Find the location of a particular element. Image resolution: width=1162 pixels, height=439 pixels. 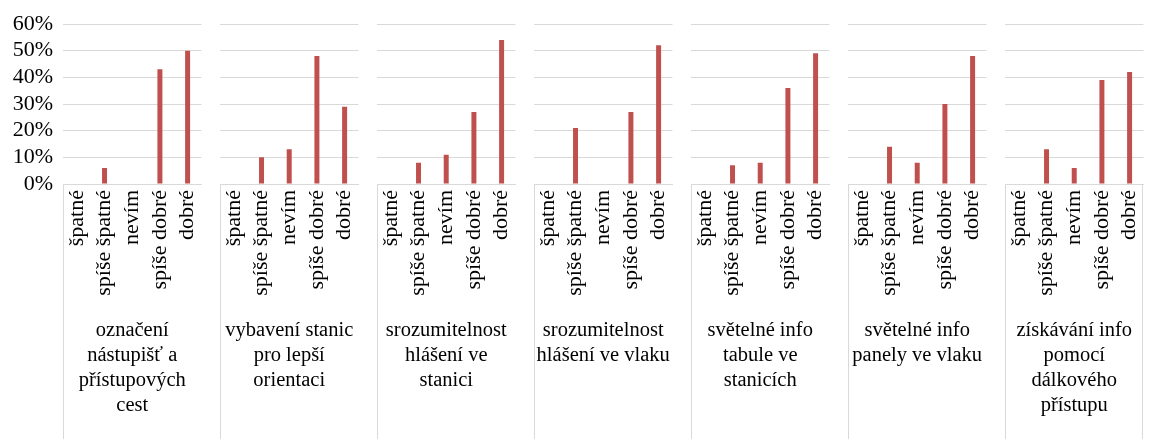

x-axis-title: světelné info tabule ve stanicích is located at coordinates (760, 353).